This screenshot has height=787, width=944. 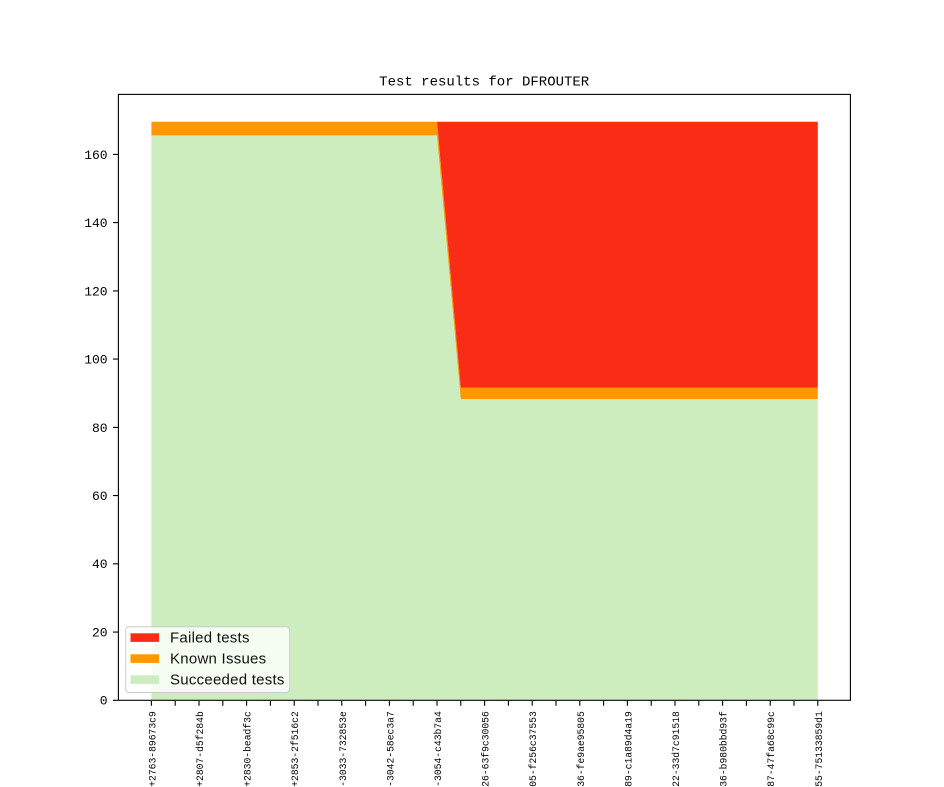 What do you see at coordinates (100, 496) in the screenshot?
I see `svg-text: 60` at bounding box center [100, 496].